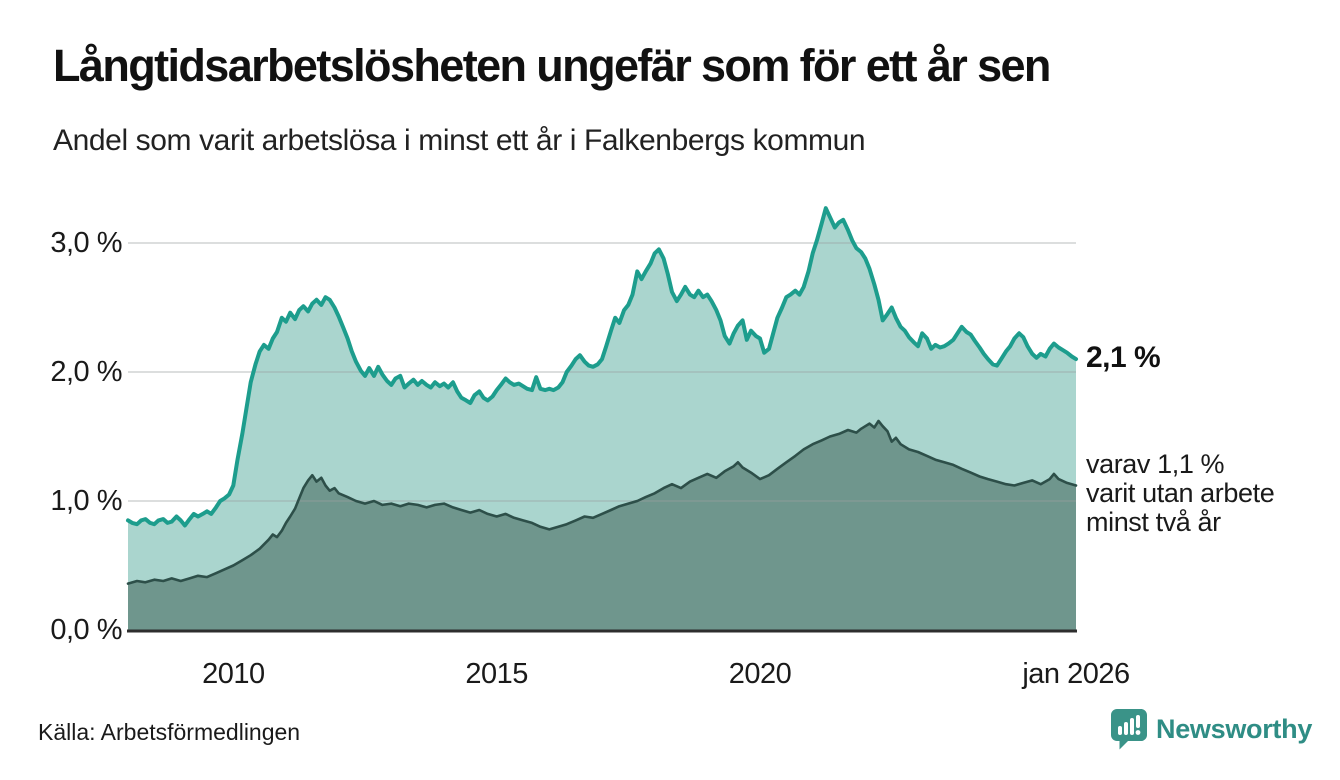 Image resolution: width=1340 pixels, height=780 pixels. Describe the element at coordinates (169, 732) in the screenshot. I see `source-attribution: Källa: Arbetsförmedlingen` at that location.